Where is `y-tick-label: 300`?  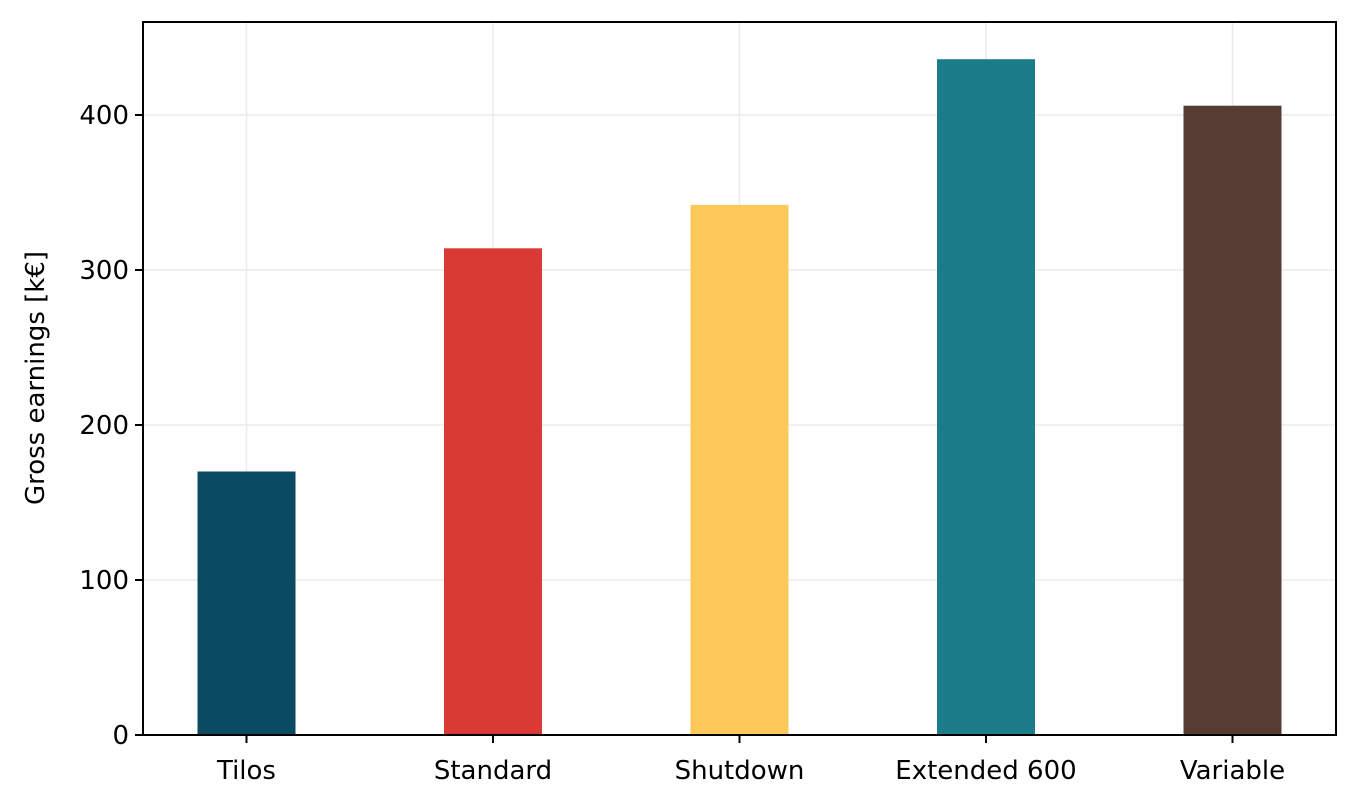
y-tick-label: 300 is located at coordinates (104, 271).